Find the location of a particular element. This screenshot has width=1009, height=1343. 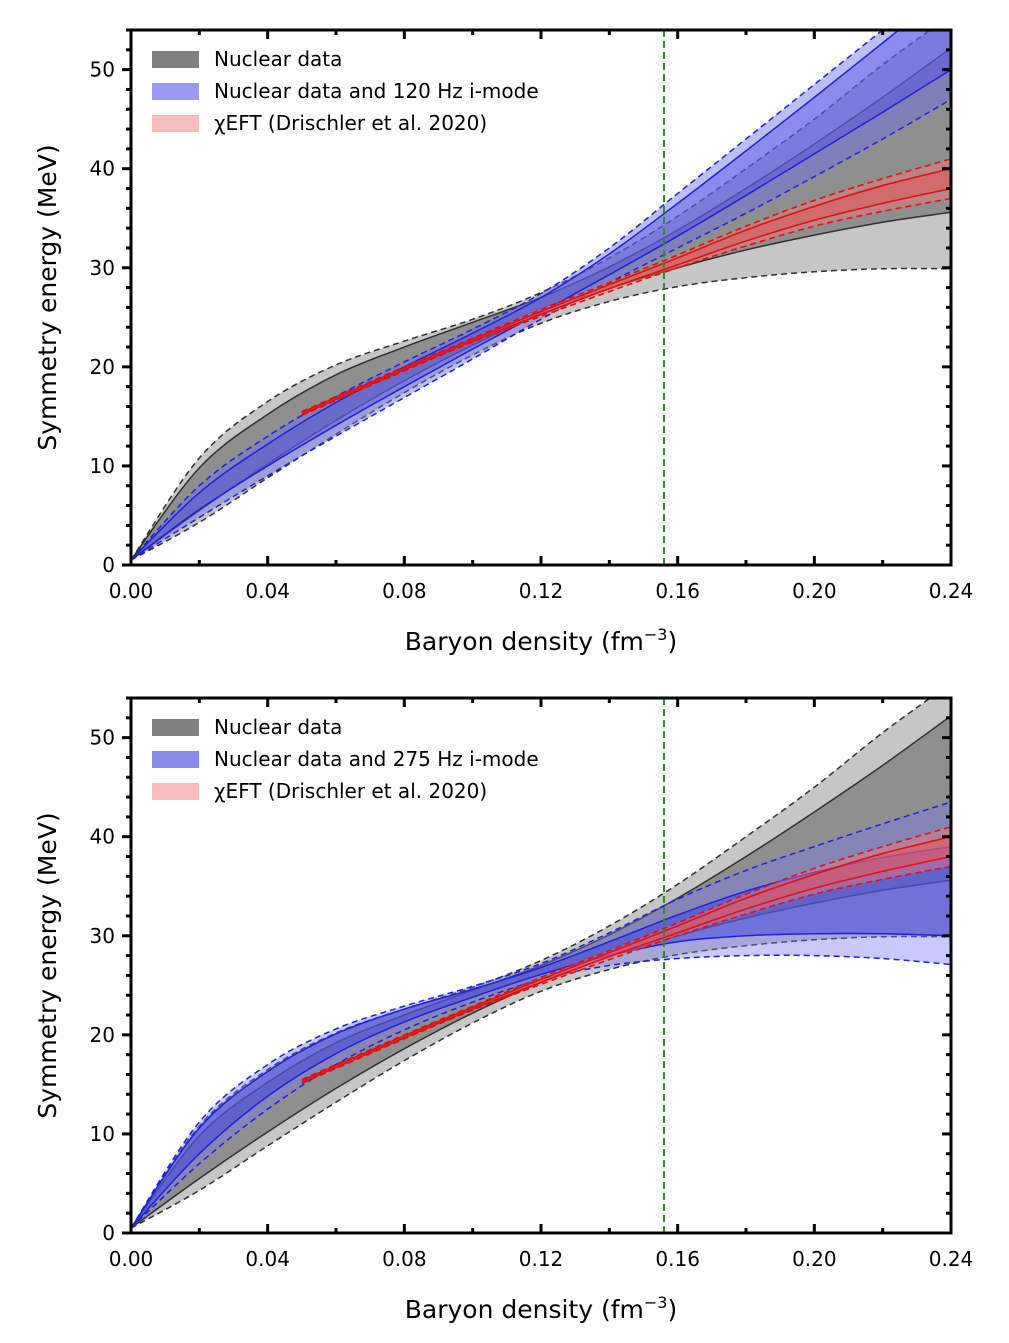

legend-label: Nuclear data and 120 Hz i-mode is located at coordinates (376, 91).